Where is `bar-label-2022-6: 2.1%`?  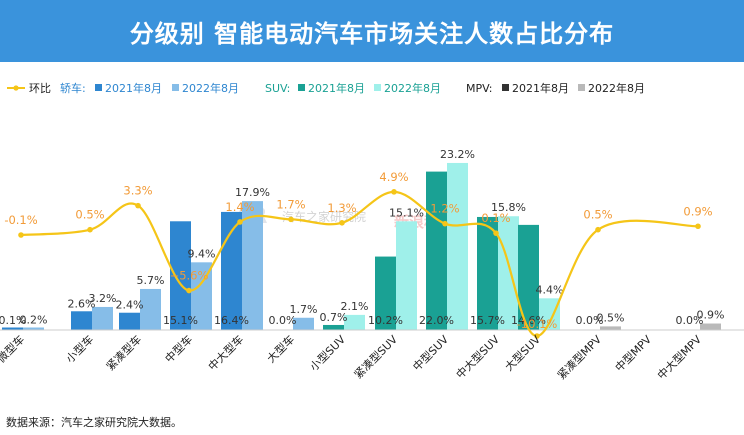 bar-label-2022-6: 2.1% is located at coordinates (355, 306).